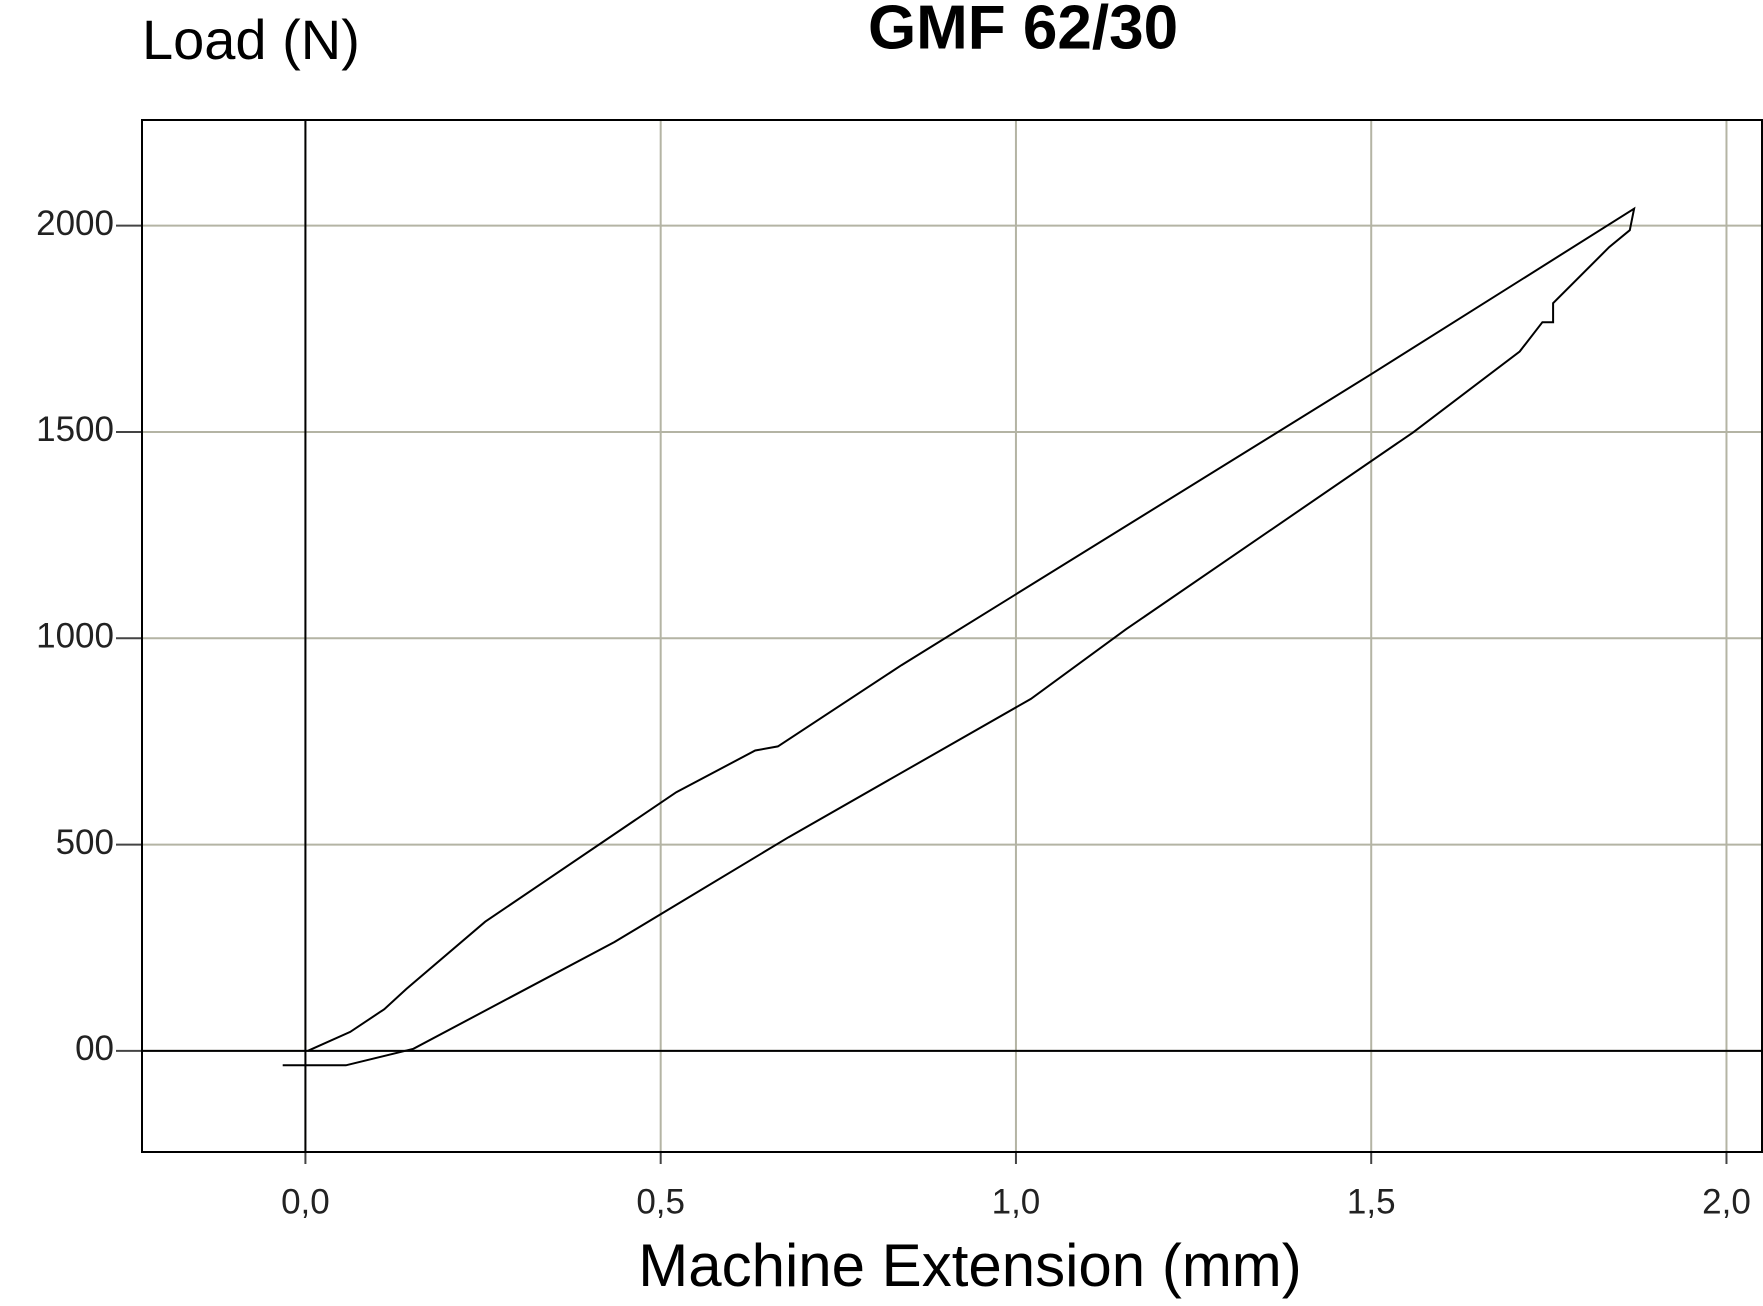 The height and width of the screenshot is (1306, 1763). I want to click on x-tick-label: 0,5, so click(660, 1201).